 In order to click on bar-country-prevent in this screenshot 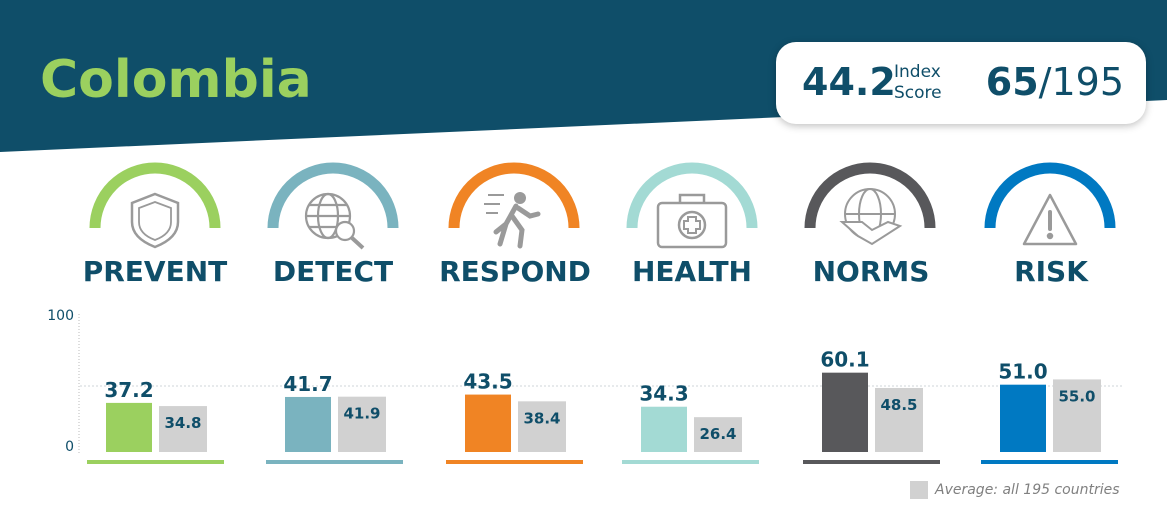, I will do `click(129, 427)`.